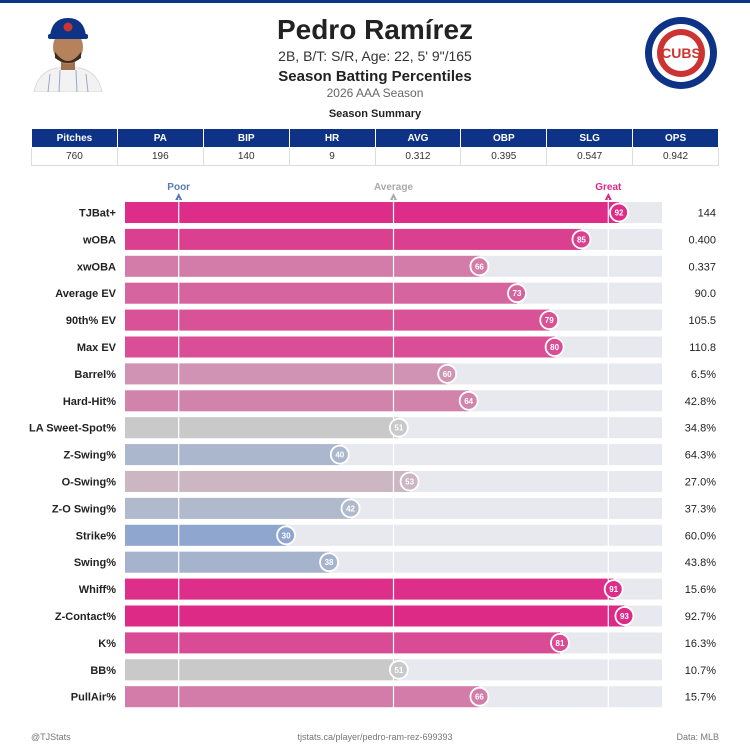  Describe the element at coordinates (581, 239) in the screenshot. I see `percentile-value: 85` at that location.